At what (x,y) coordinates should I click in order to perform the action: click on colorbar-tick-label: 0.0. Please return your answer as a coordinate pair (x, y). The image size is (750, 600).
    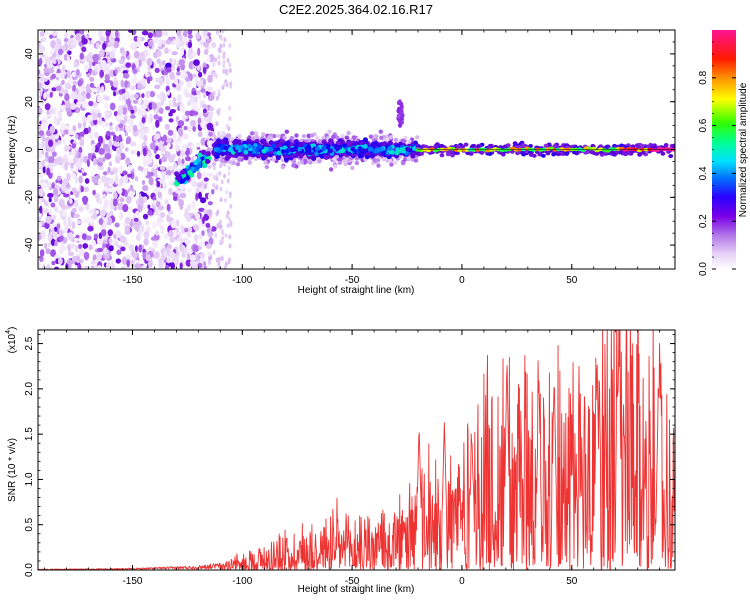
    Looking at the image, I should click on (703, 269).